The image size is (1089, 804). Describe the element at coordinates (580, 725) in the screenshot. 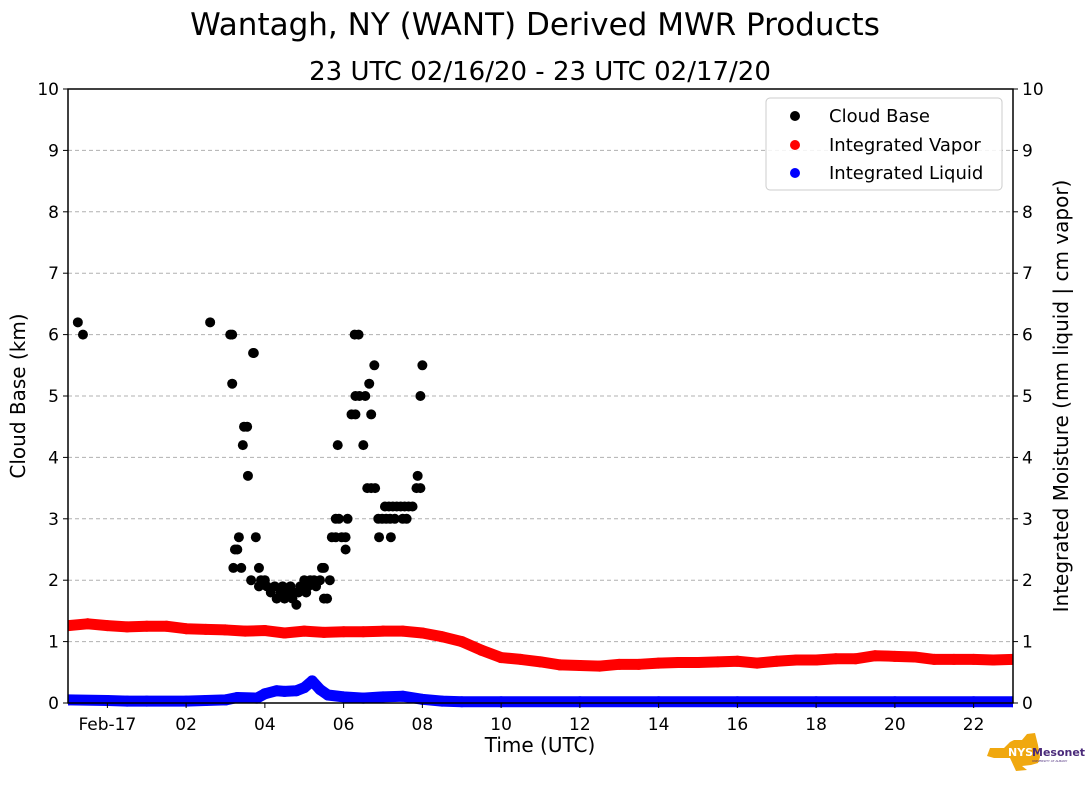

I see `x-tick-label: 12` at that location.